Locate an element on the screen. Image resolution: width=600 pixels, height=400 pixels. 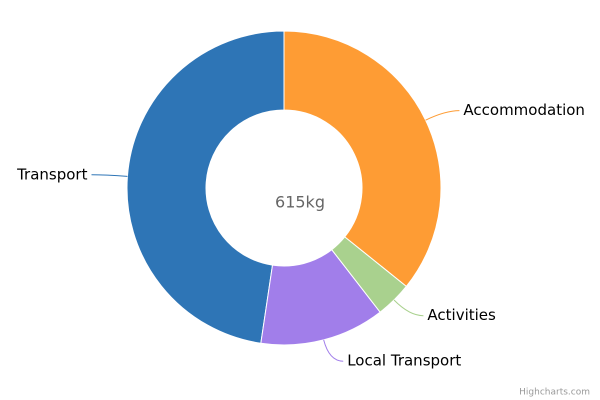
slice-label: Transport is located at coordinates (52, 174).